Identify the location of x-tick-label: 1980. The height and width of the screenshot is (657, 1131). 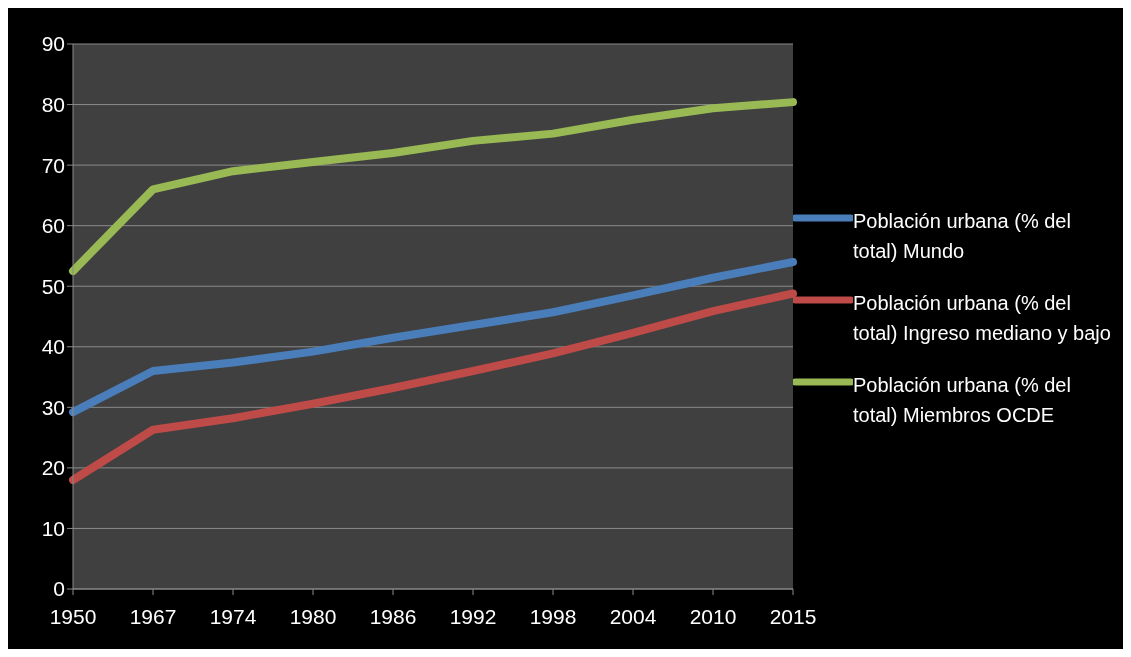
(313, 616).